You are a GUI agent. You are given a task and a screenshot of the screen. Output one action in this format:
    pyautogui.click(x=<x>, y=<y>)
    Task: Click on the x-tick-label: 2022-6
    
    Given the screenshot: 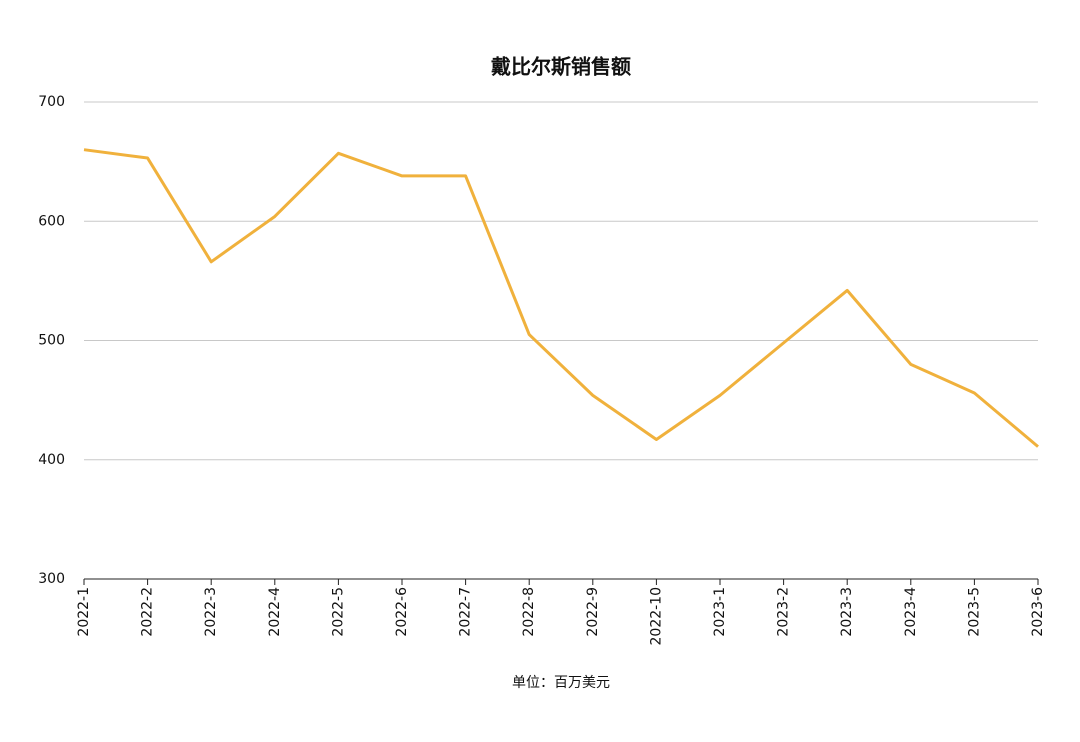 What is the action you would take?
    pyautogui.click(x=402, y=612)
    